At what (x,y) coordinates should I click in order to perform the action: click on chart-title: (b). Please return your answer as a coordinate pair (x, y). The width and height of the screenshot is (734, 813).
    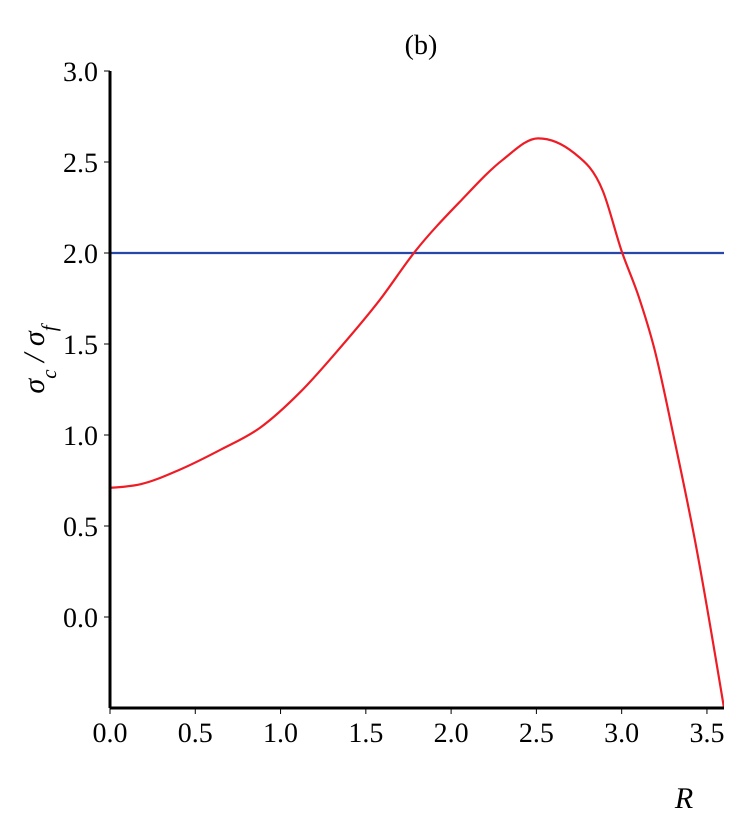
    Looking at the image, I should click on (421, 46).